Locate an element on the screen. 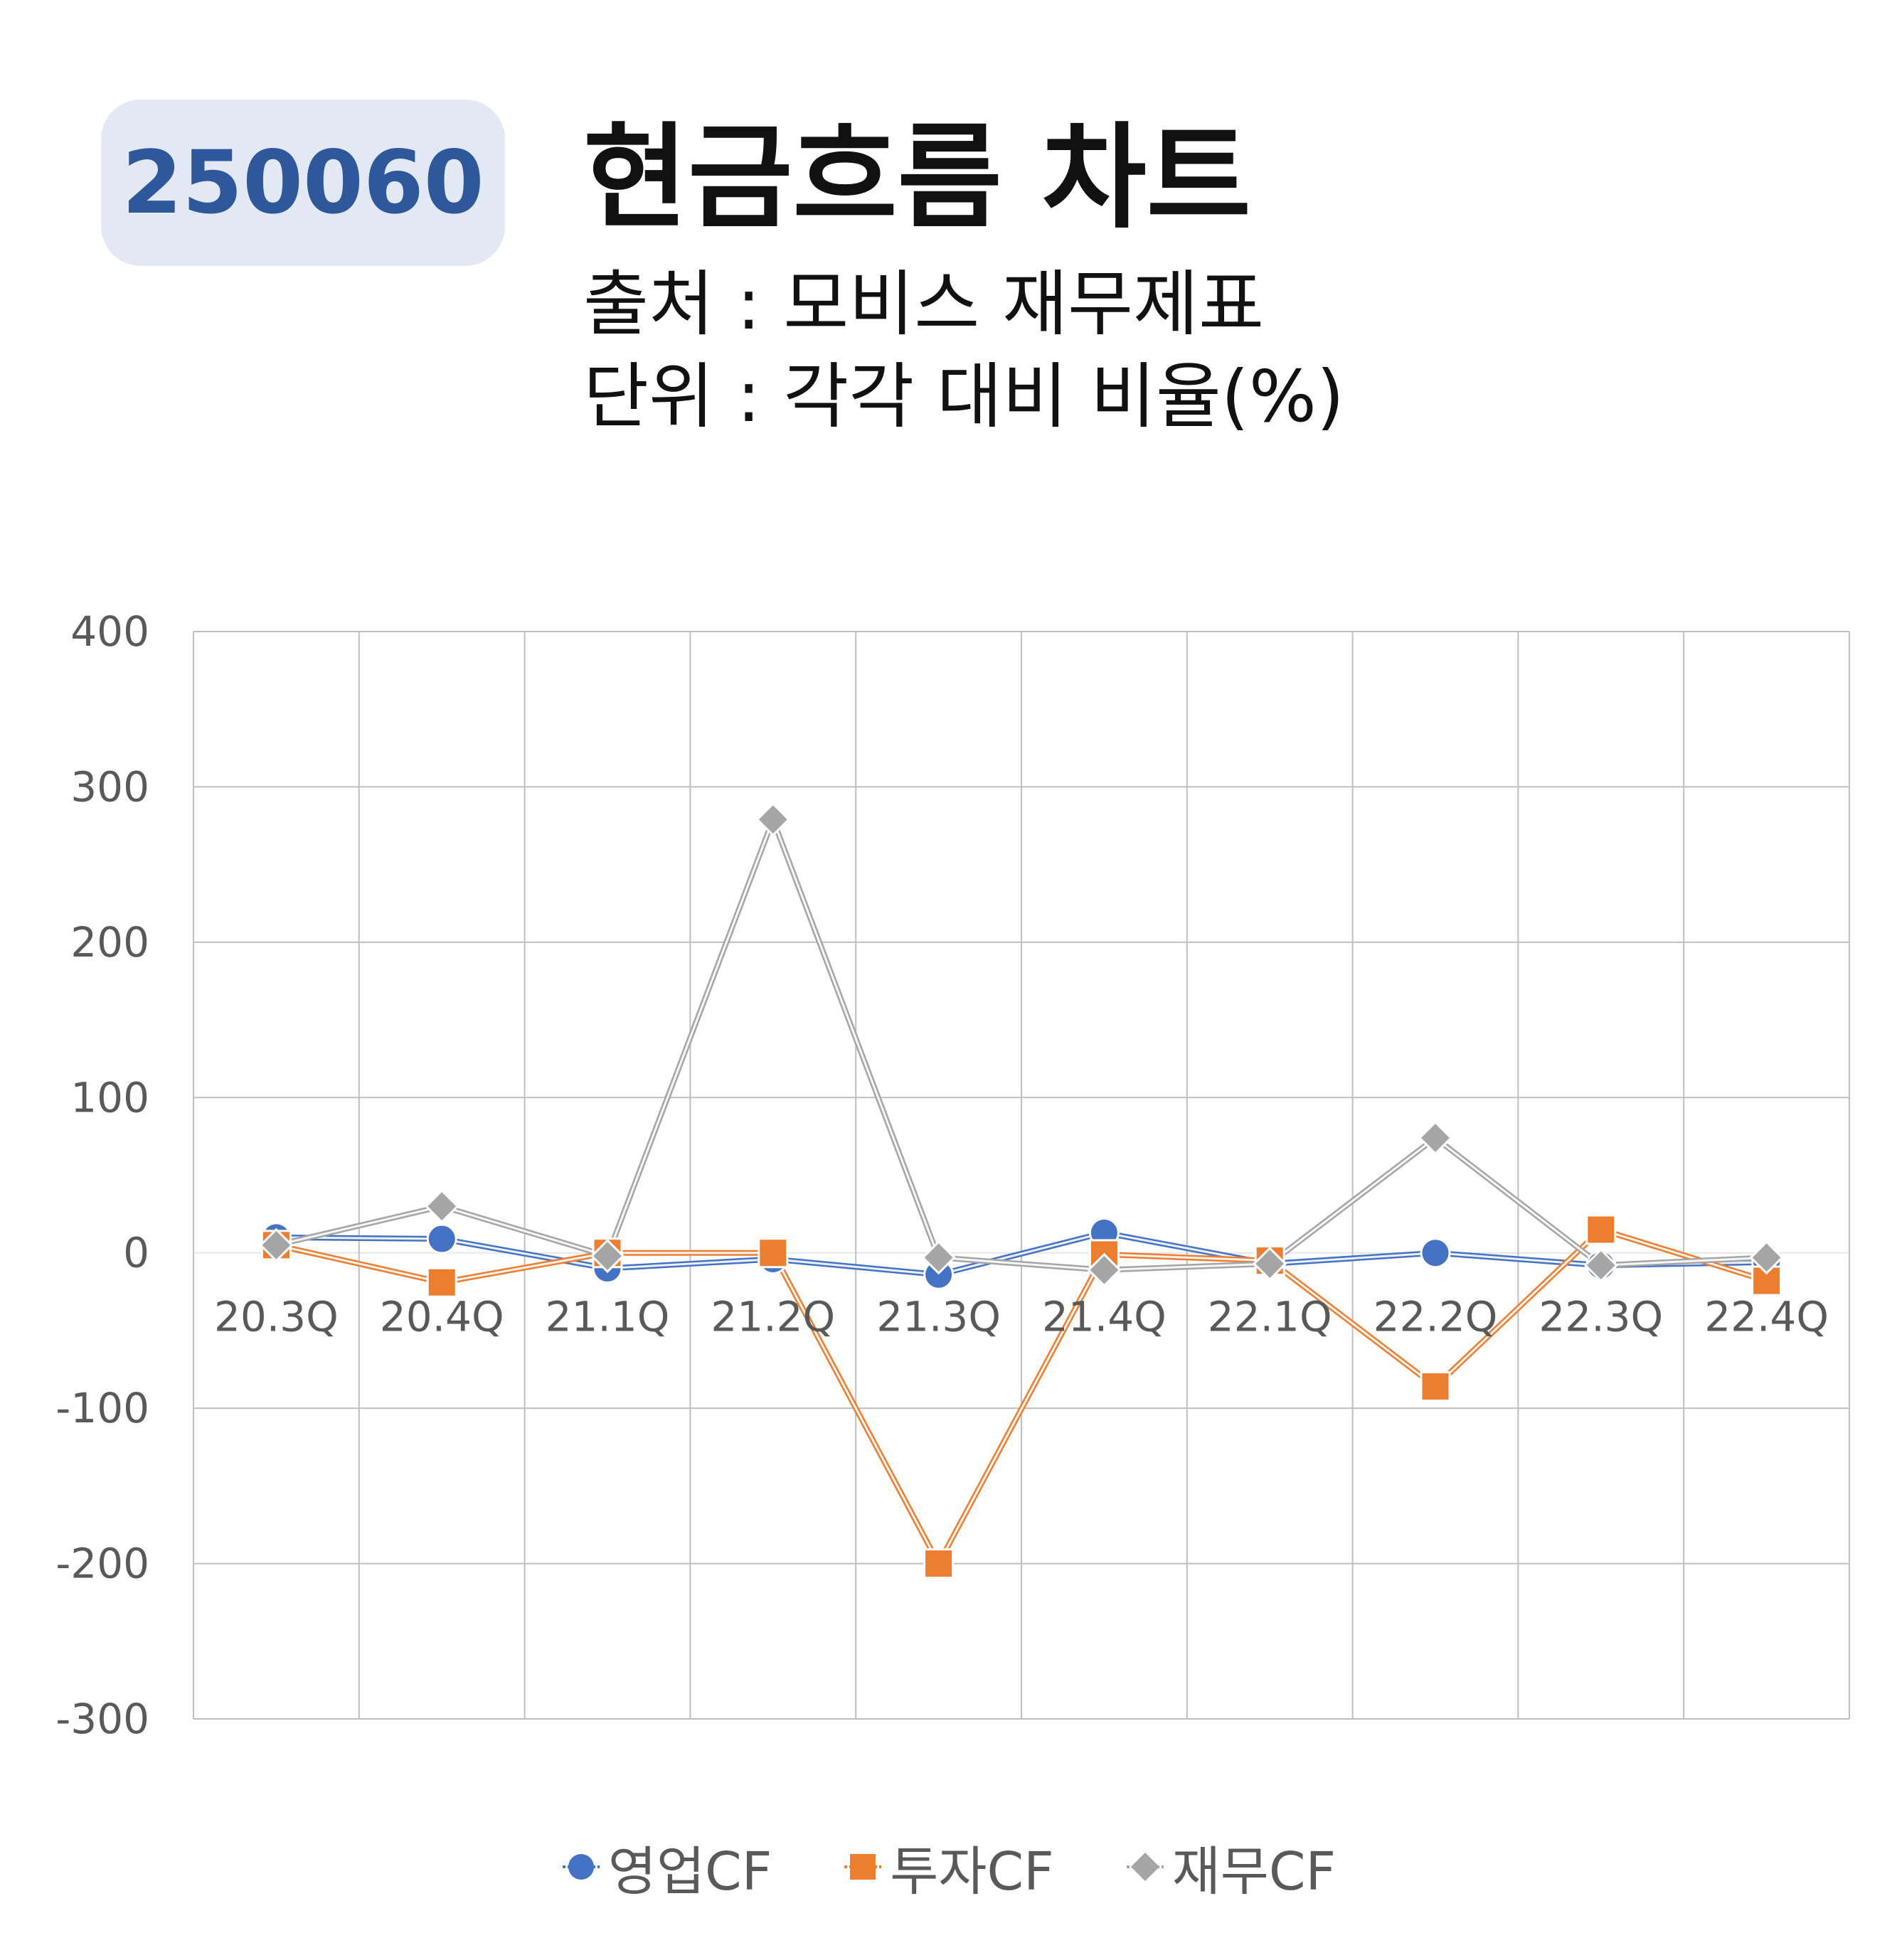 Image resolution: width=1897 pixels, height=1960 pixels. y-tick-label: 300 is located at coordinates (110, 786).